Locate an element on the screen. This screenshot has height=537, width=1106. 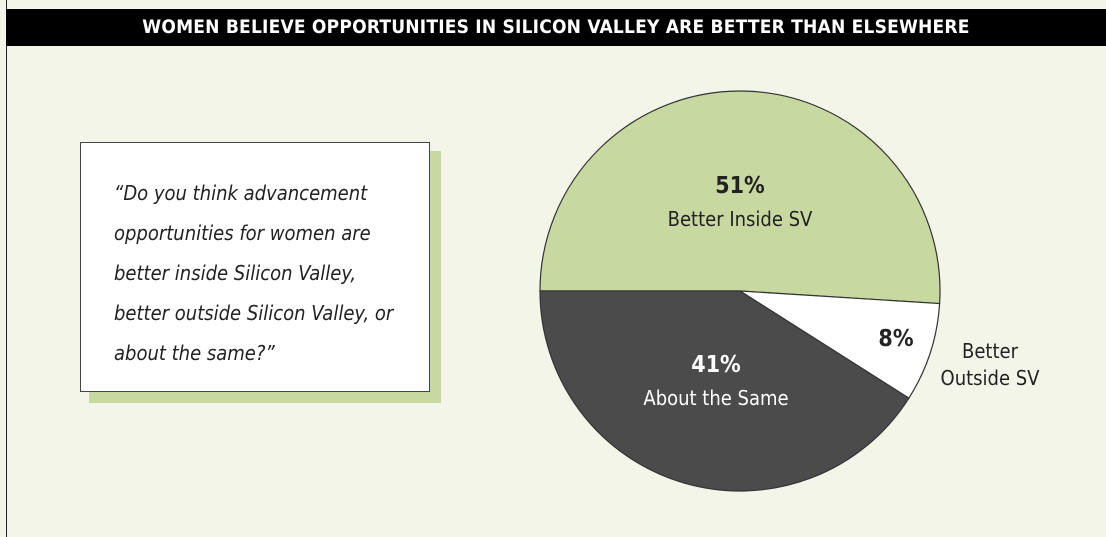
value-label: 41% is located at coordinates (716, 365).